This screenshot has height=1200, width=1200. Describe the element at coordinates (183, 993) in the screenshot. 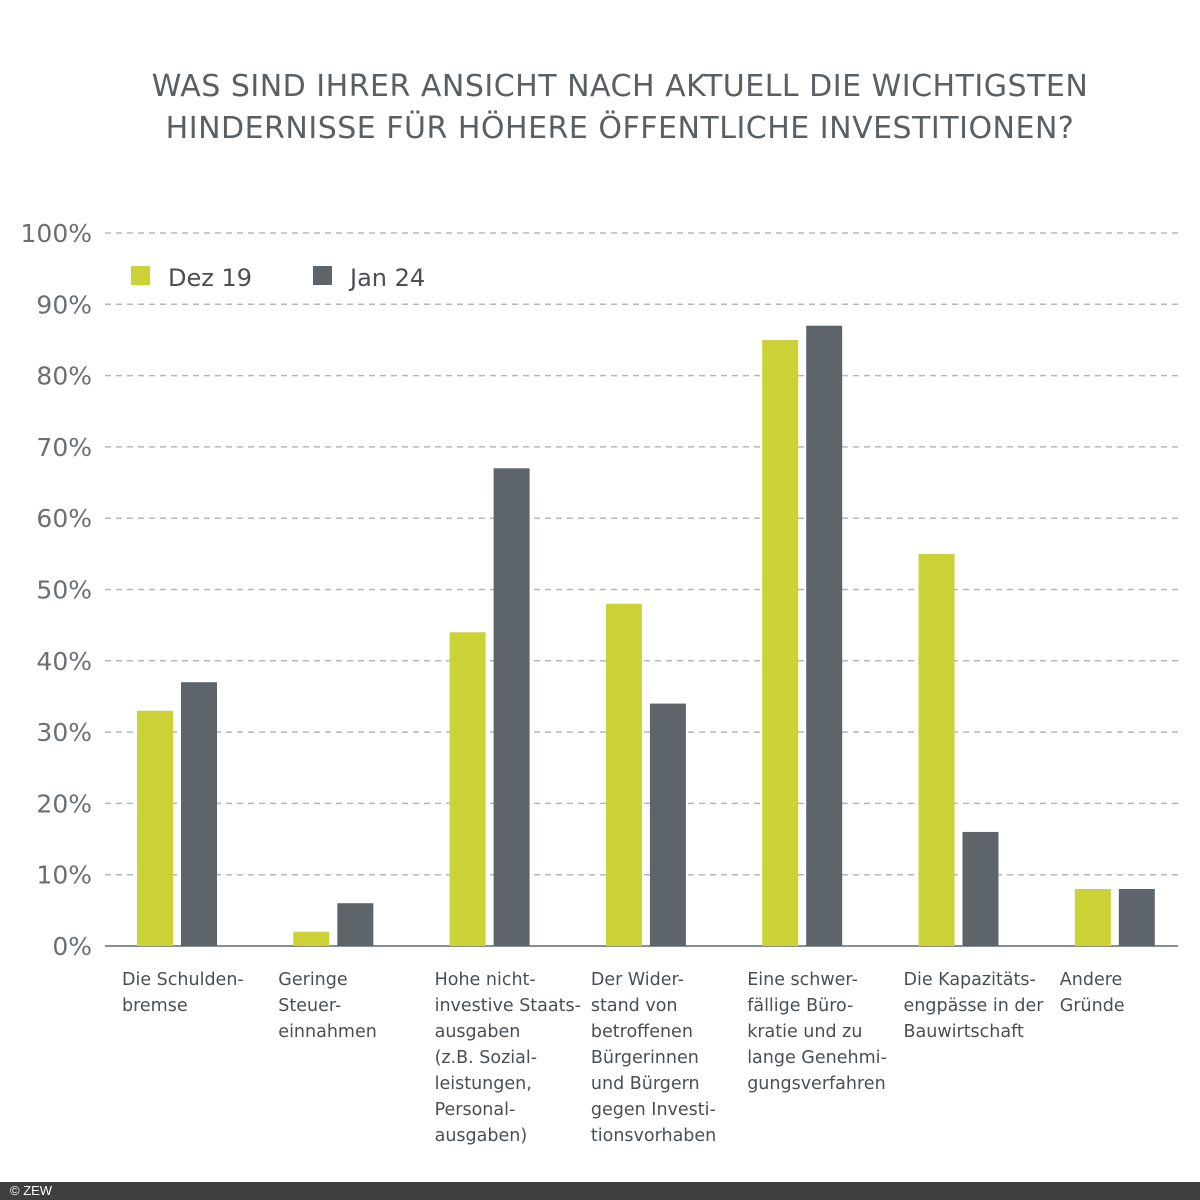

I see `x-category-label: Die Schulden- bremse` at that location.